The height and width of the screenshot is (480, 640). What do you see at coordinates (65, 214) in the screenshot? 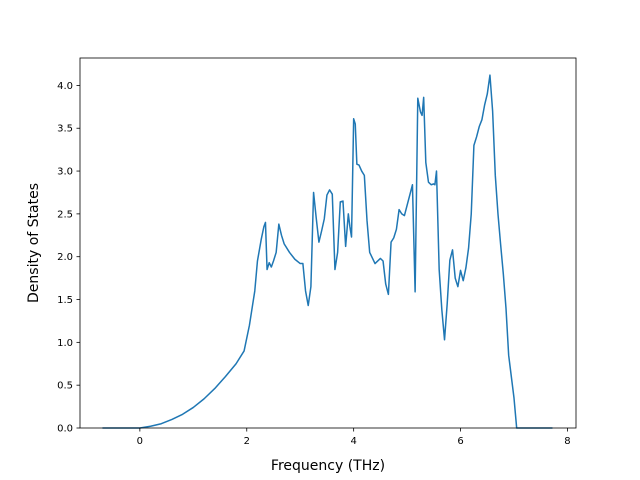
I see `y-tick-label: 2.5` at bounding box center [65, 214].